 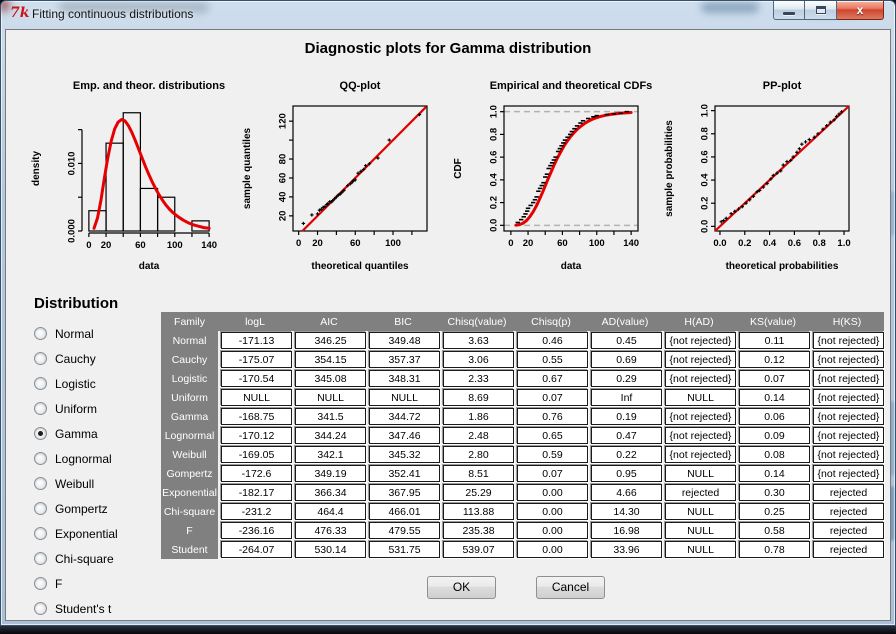 I want to click on value-cell: -231.2, so click(x=256, y=511).